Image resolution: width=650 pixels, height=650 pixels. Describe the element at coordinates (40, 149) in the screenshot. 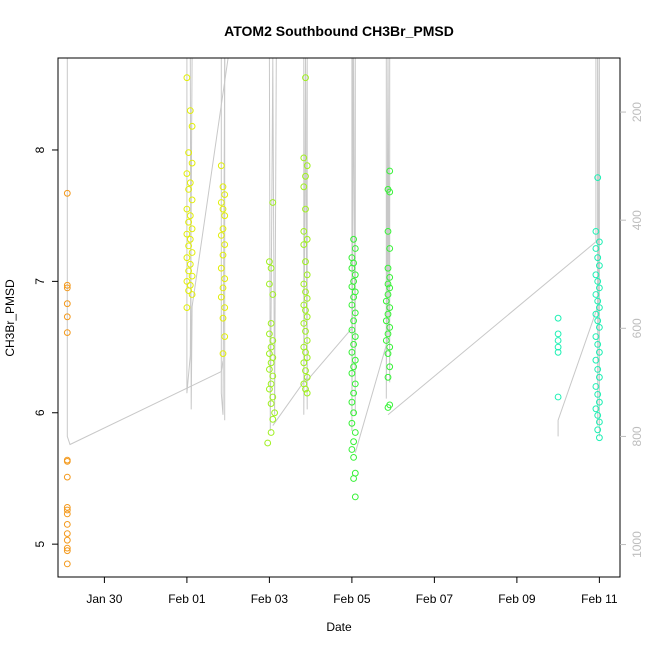

I see `y-tick-label: 8` at that location.